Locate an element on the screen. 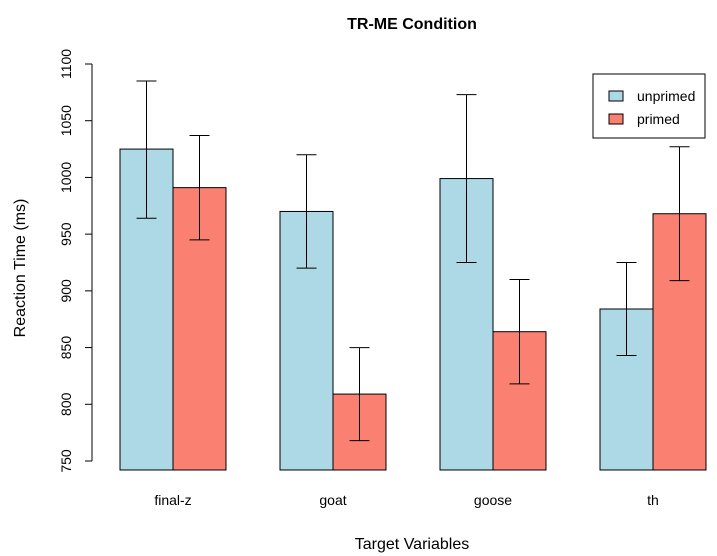  x-tick-label-goose: goose is located at coordinates (493, 500).